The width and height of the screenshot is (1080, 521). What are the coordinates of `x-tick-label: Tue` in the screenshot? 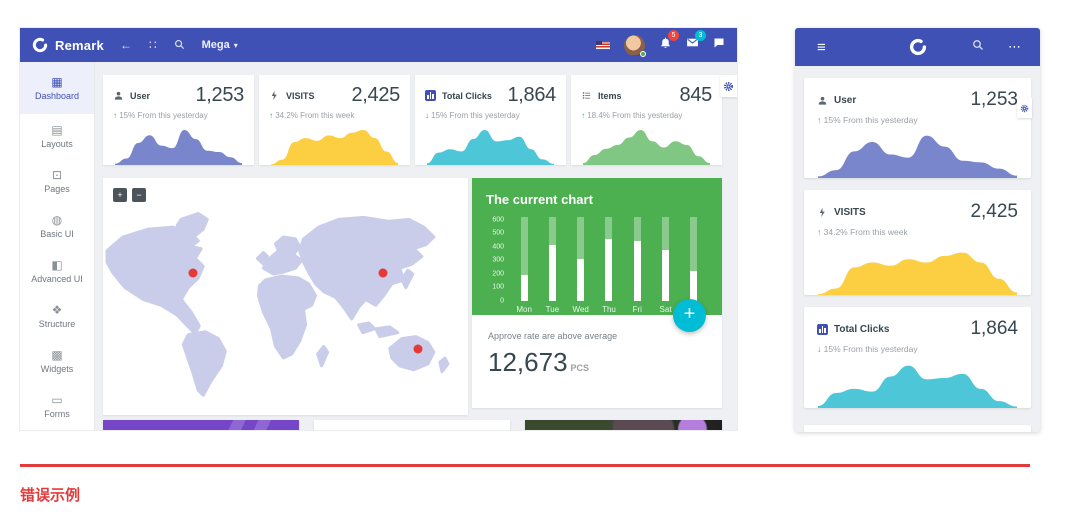 It's located at (552, 309).